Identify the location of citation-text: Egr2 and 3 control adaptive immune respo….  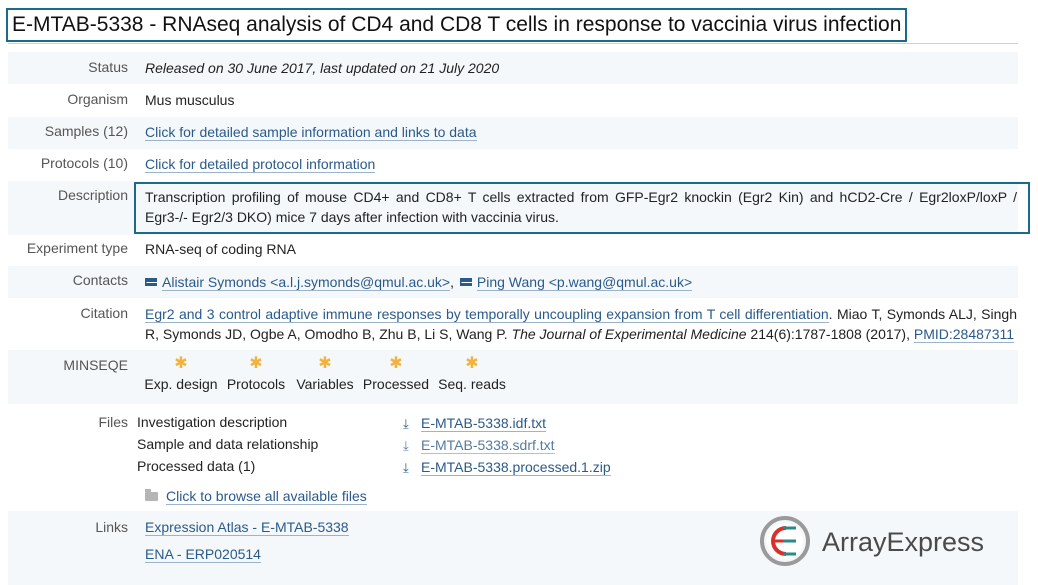
(581, 324).